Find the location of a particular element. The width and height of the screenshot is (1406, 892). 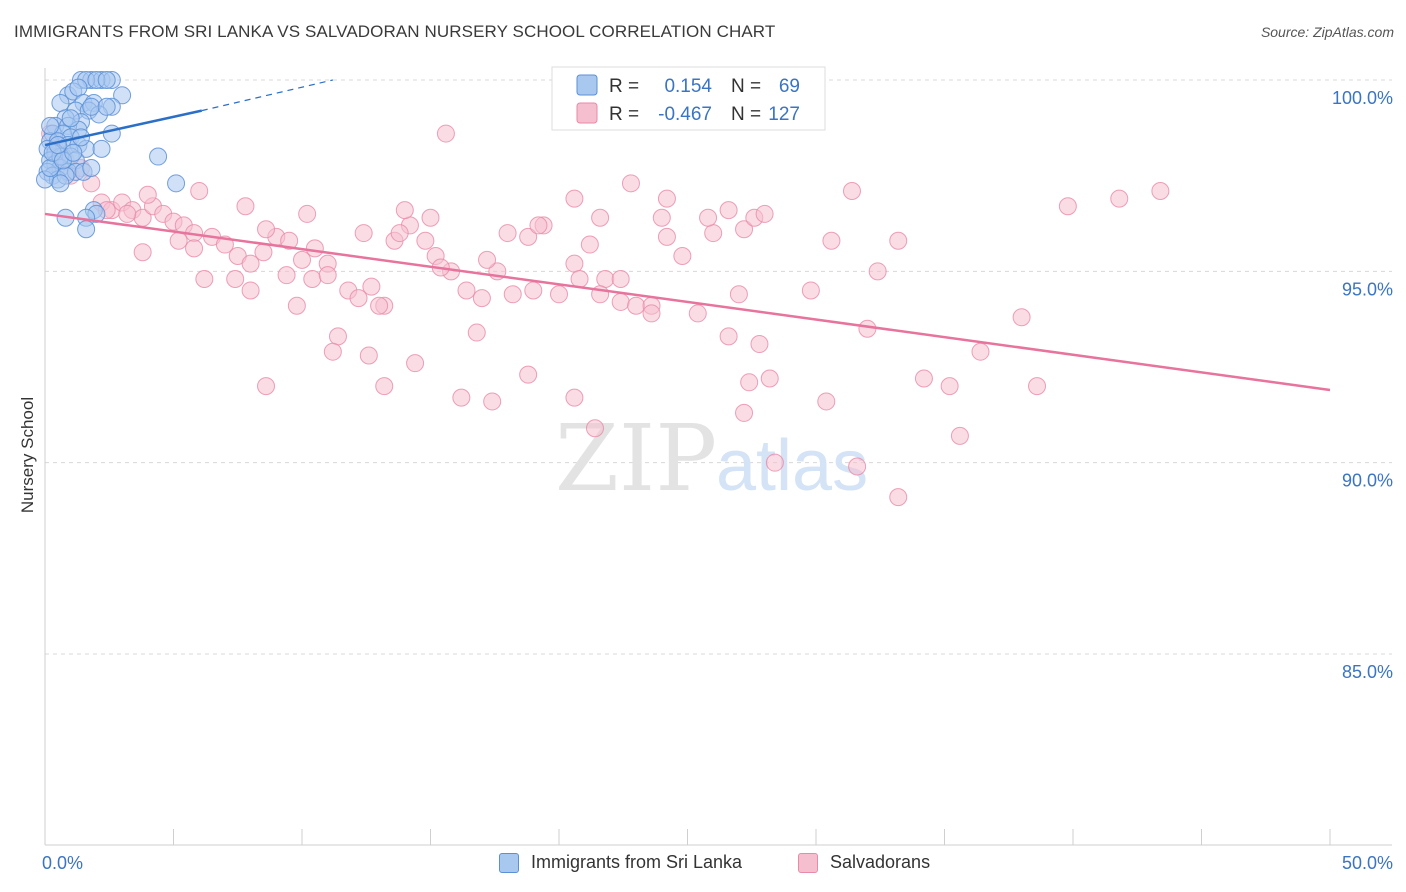

legend-n-label-1: N = is located at coordinates (746, 86).